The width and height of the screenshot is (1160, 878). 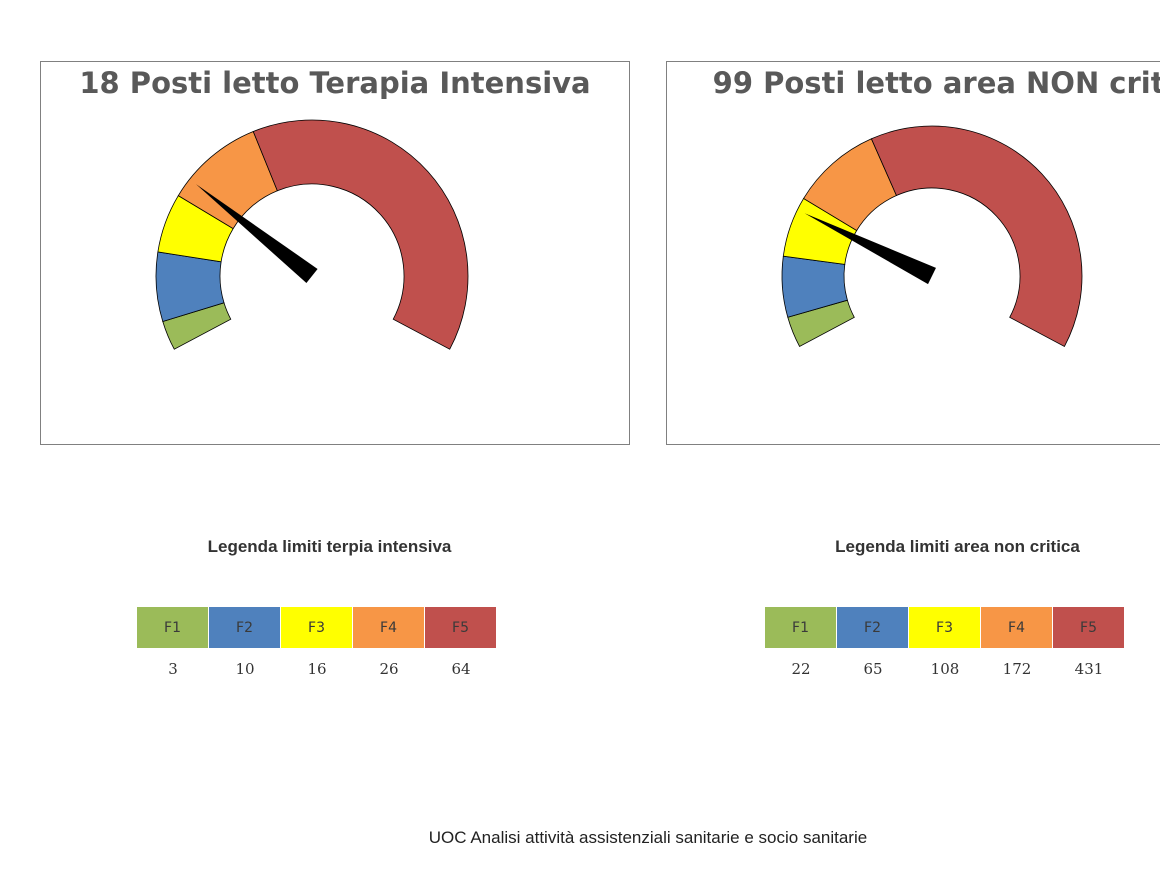 I want to click on legend-value-f5: 64, so click(x=461, y=669).